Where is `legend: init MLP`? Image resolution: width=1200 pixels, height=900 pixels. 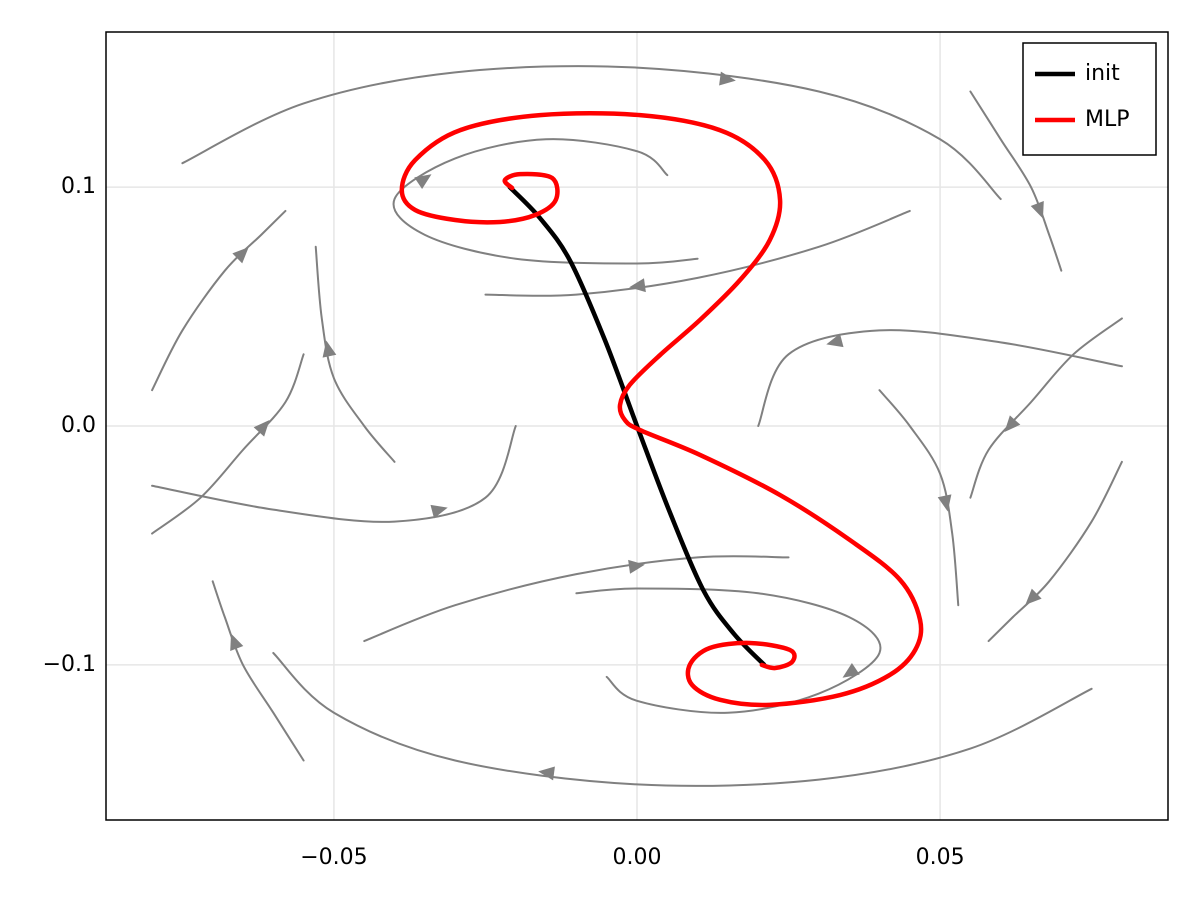
legend: init MLP is located at coordinates (1089, 99).